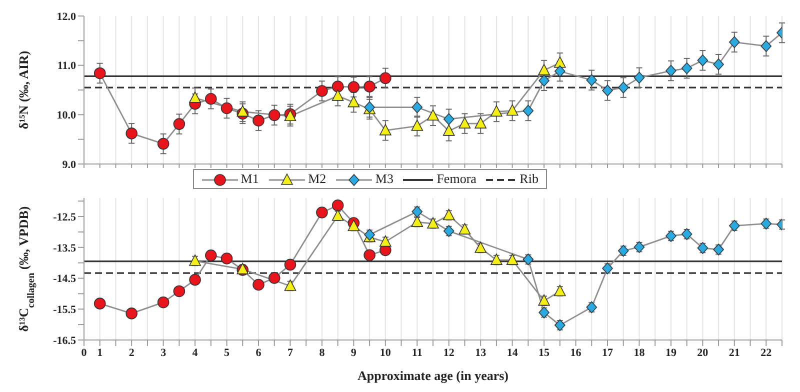 The image size is (800, 392). I want to click on x-tick-label: 19, so click(671, 352).